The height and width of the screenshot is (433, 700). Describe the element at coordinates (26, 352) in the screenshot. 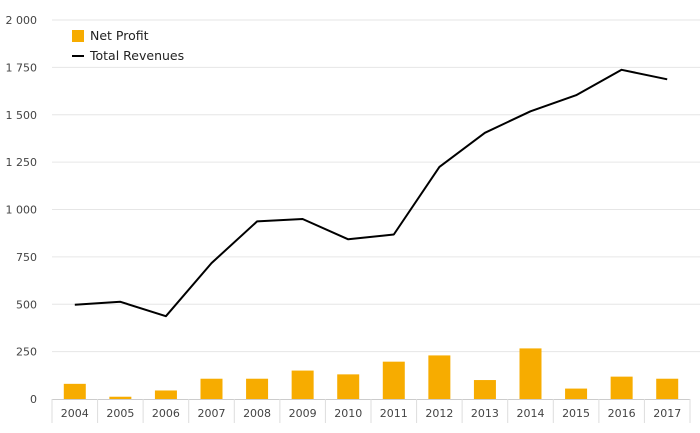

I see `y-tick-label: 250` at that location.